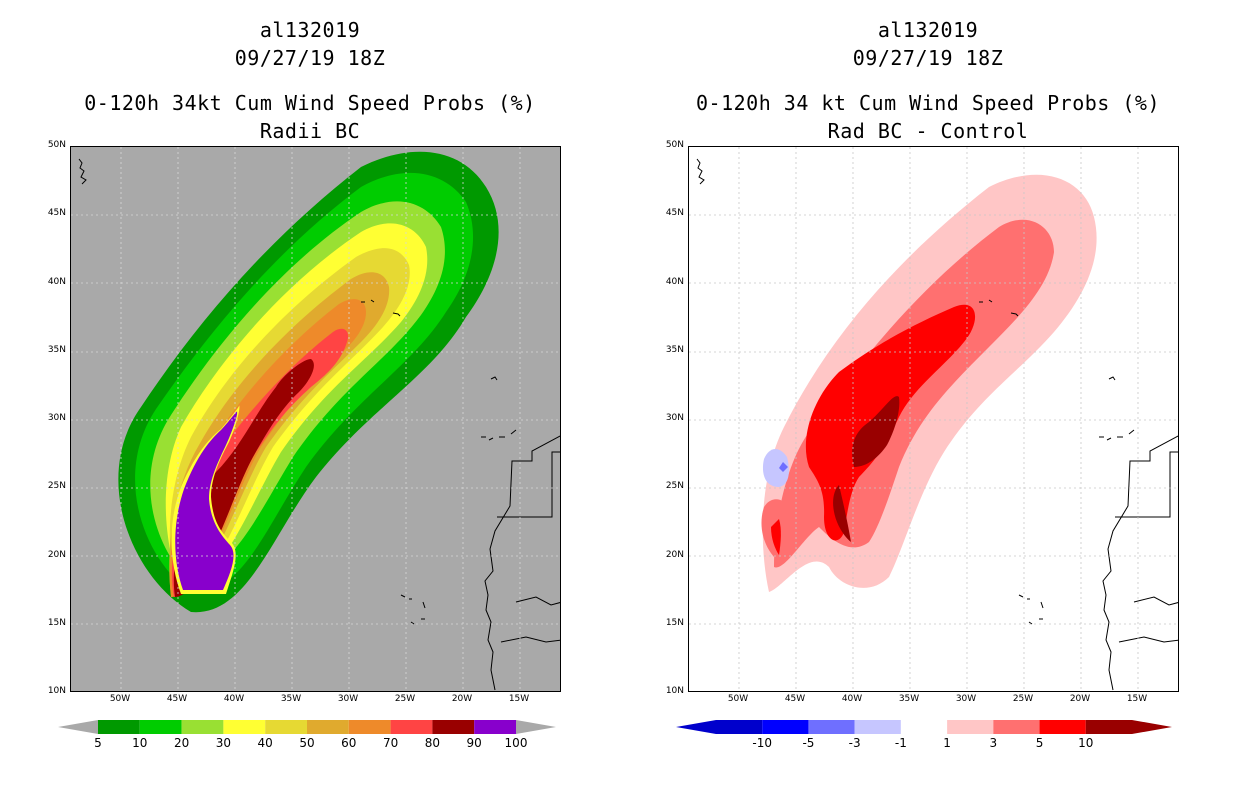  I want to click on left-colorbar-label: 20, so click(181, 743).